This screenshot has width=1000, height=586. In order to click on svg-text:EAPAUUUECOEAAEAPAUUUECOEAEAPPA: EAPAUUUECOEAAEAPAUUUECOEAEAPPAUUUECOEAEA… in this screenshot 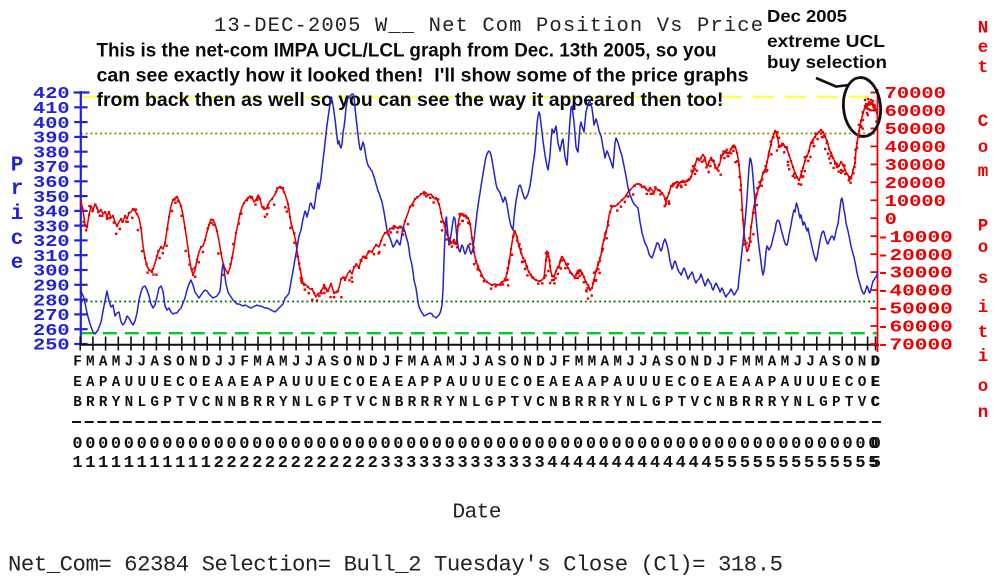, I will do `click(476, 383)`.